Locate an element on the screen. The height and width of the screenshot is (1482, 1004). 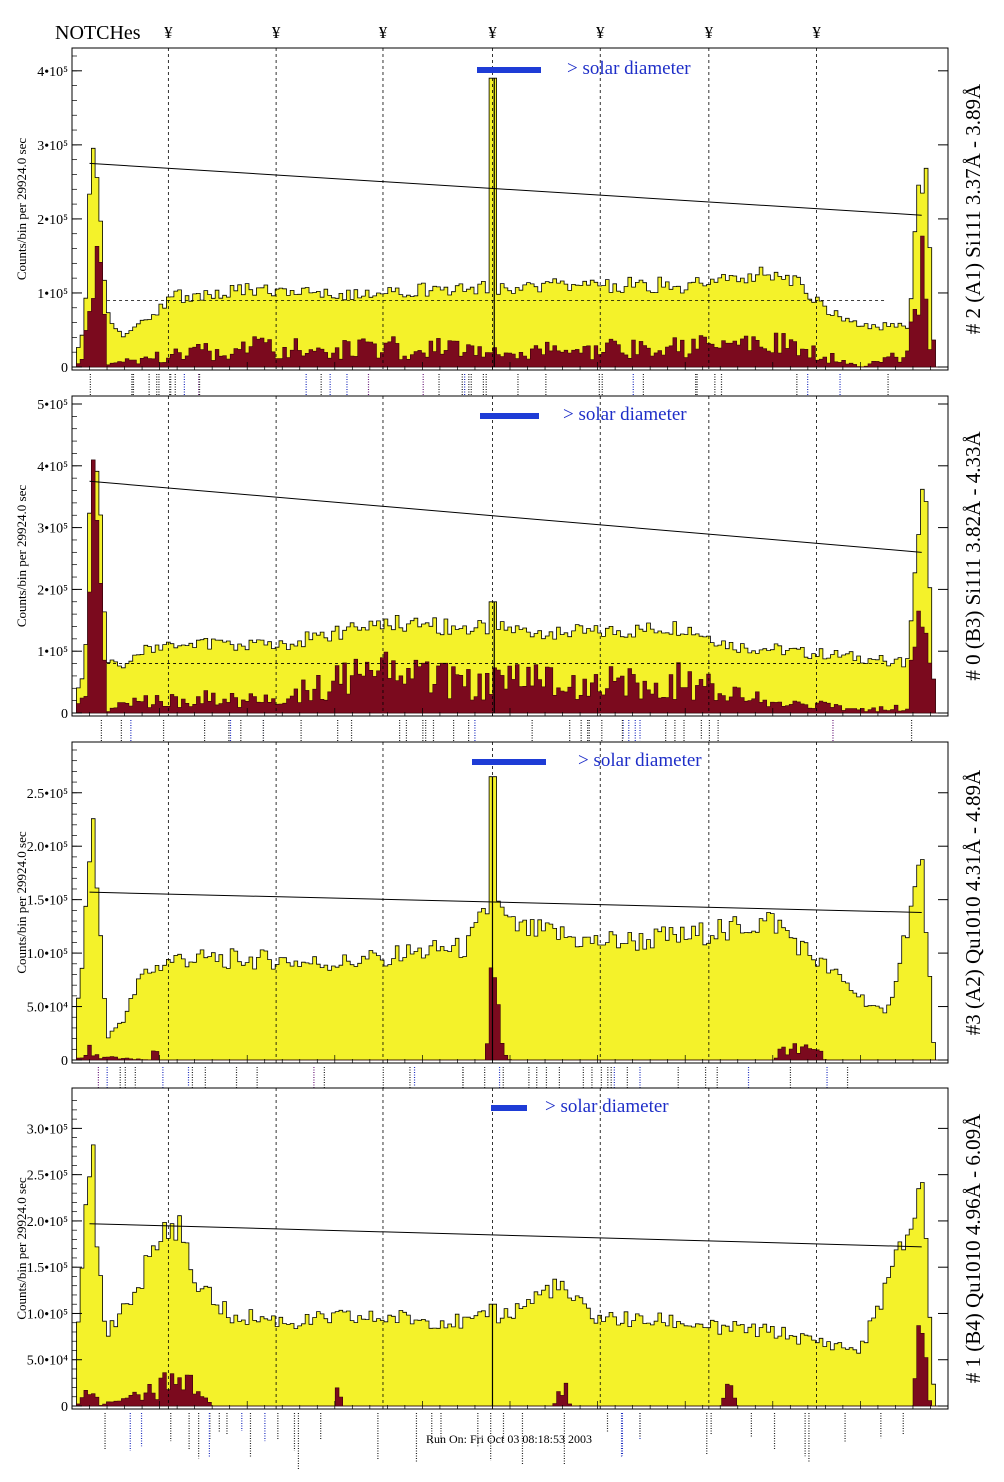
notch-header: NOTCHes ¥ ¥ ¥ ¥ ¥ ¥ ¥ is located at coordinates (438, 33).